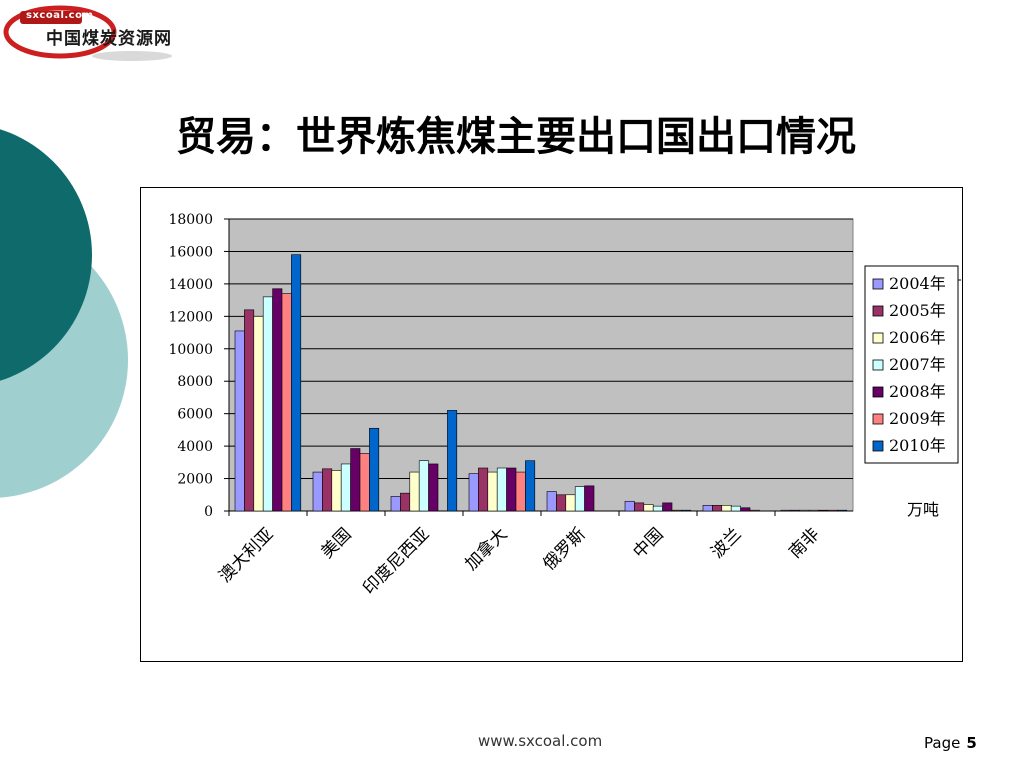 This screenshot has width=1024, height=768. Describe the element at coordinates (195, 382) in the screenshot. I see `y-tick-label: 8000` at that location.